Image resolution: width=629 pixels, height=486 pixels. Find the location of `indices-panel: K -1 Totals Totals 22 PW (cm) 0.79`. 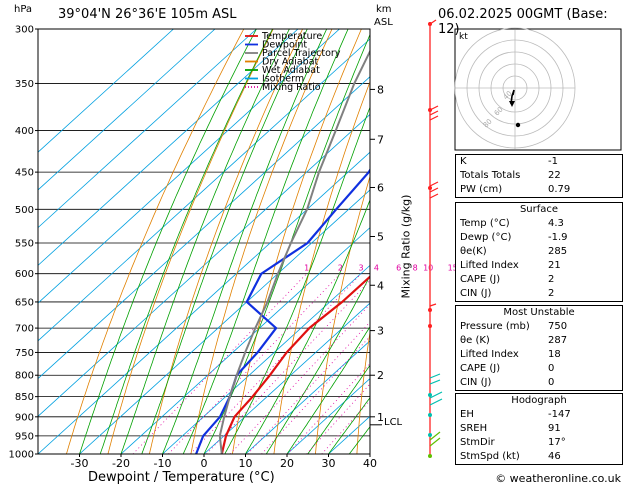

indices-panel: K -1 Totals Totals 22 PW (cm) 0.79 is located at coordinates (539, 176).